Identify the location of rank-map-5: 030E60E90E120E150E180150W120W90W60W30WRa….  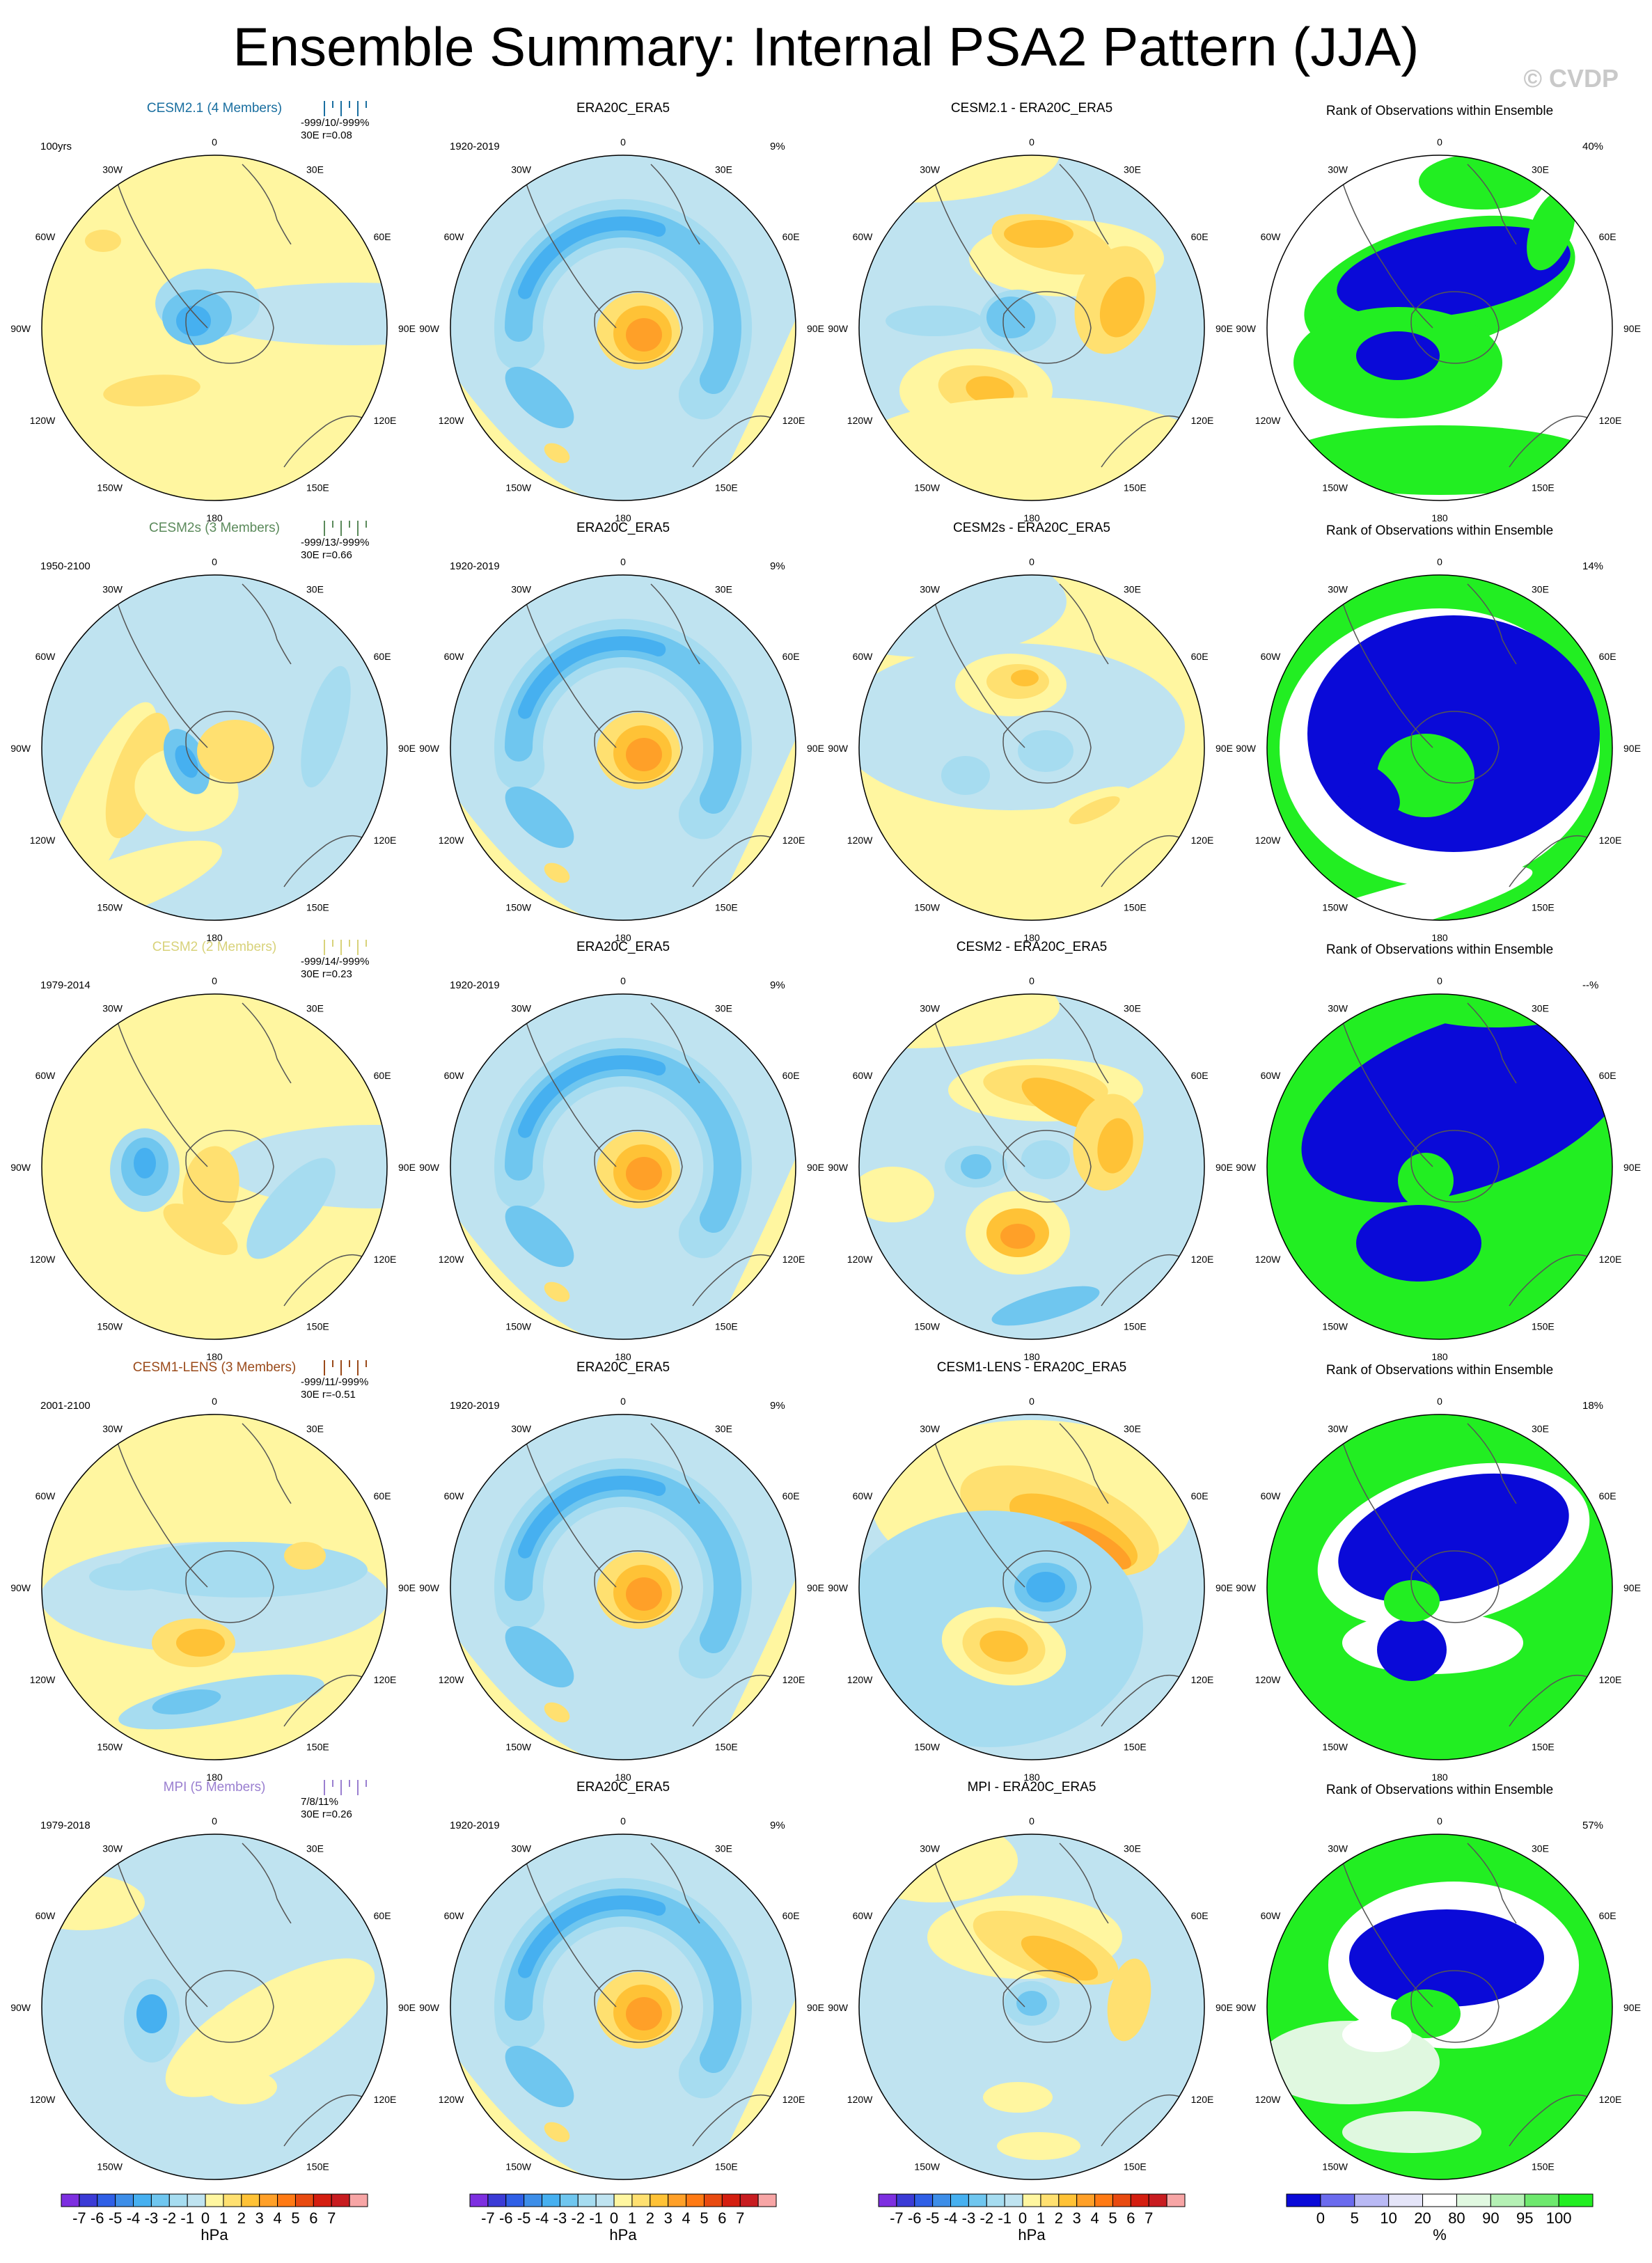
(1438, 1992).